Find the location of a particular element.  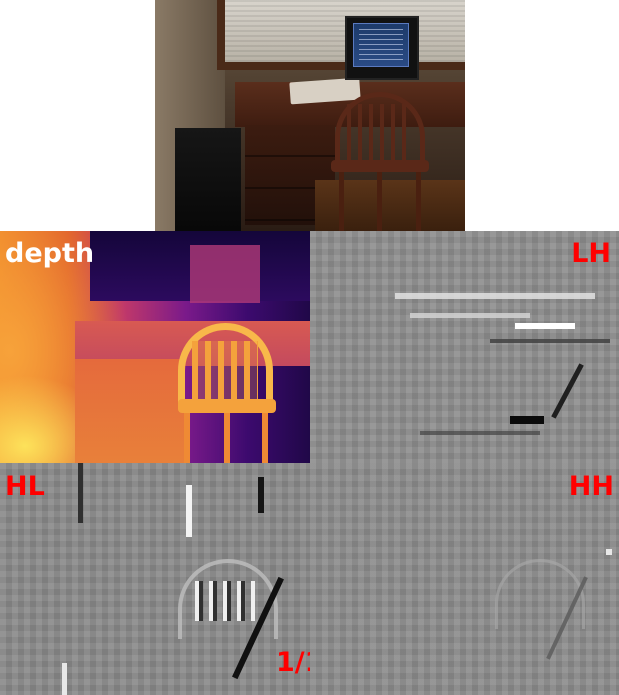

lh-edge-bright is located at coordinates (545, 326).